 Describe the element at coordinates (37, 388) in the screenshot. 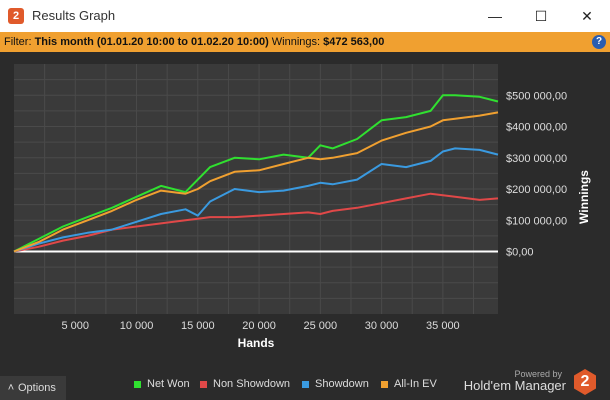

I see `options-label: Options` at that location.